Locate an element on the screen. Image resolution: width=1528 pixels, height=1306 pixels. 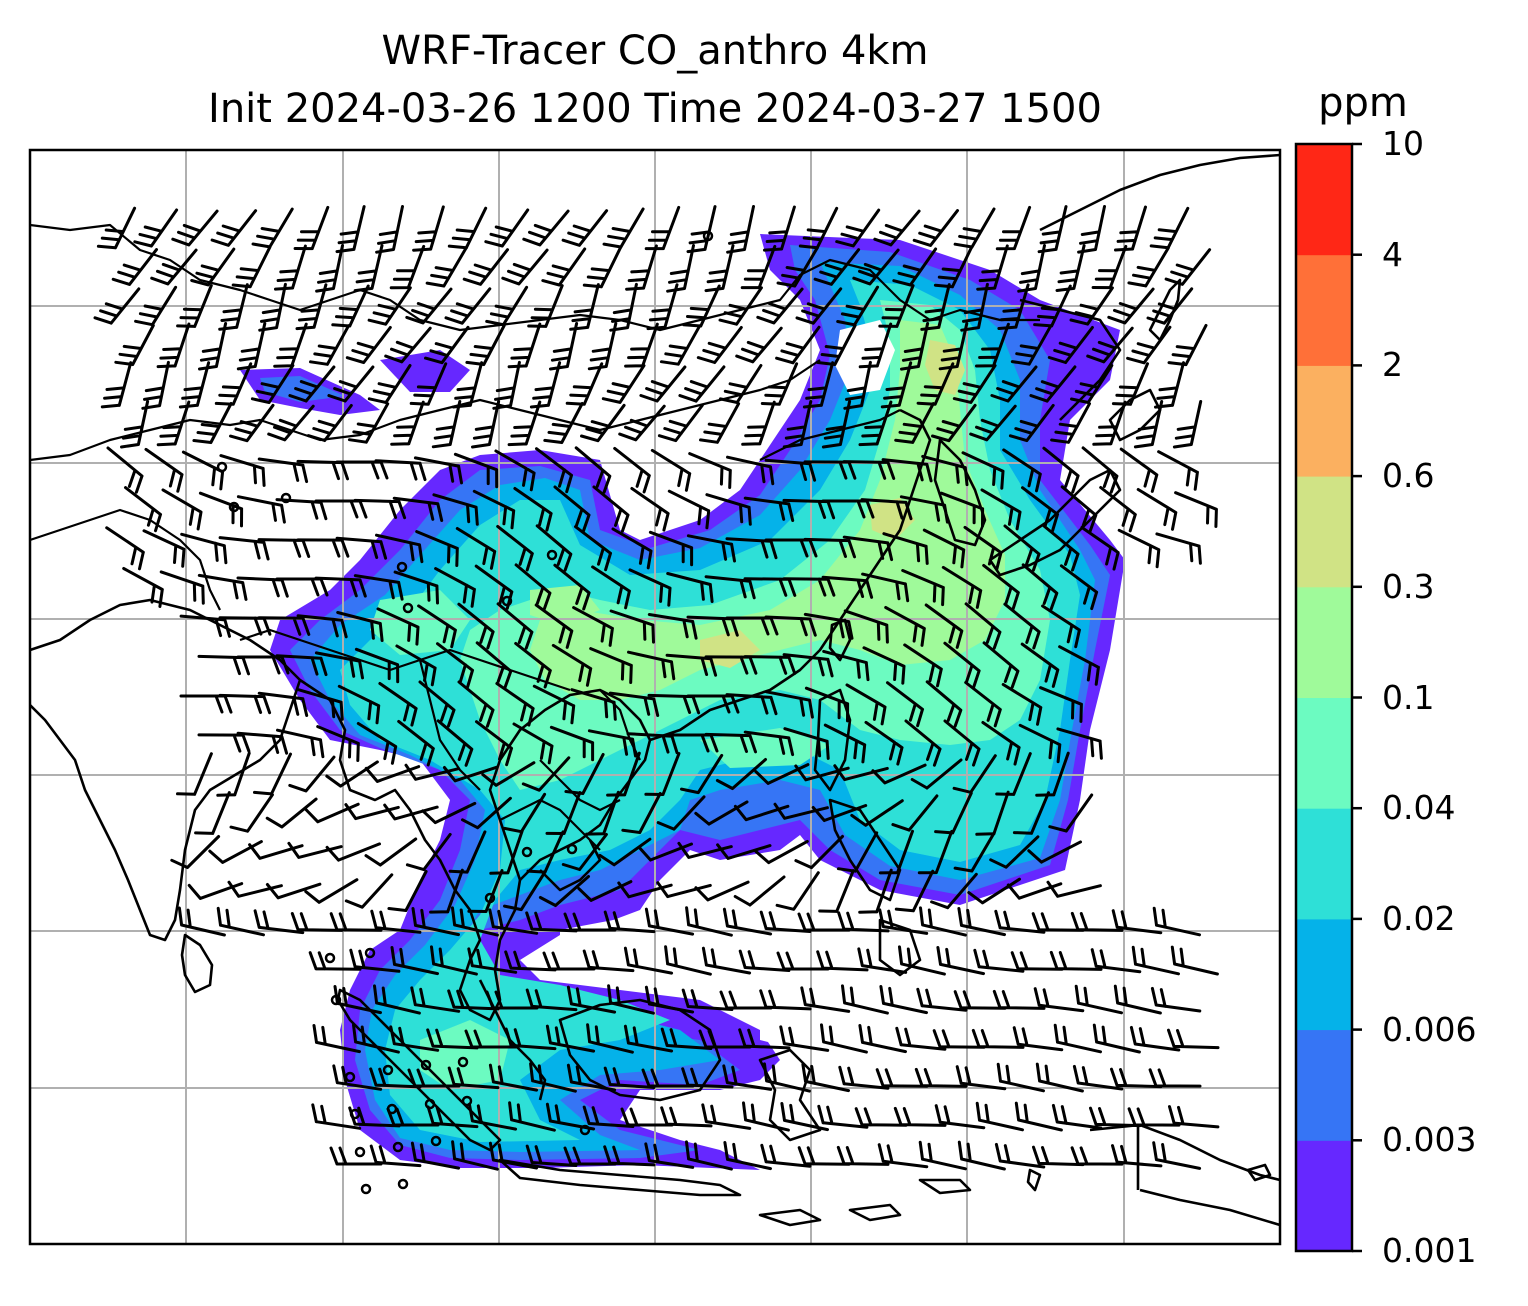
colorbar is located at coordinates (1328, 697).